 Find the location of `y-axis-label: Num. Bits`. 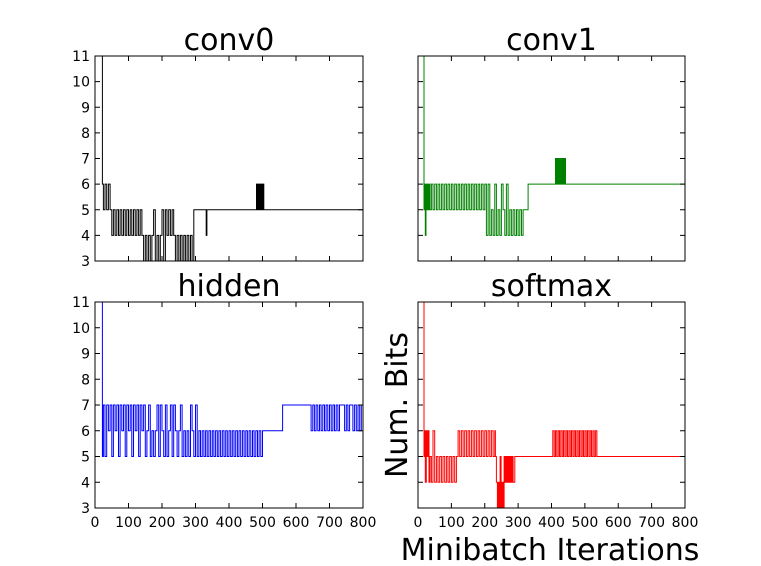

y-axis-label: Num. Bits is located at coordinates (397, 405).